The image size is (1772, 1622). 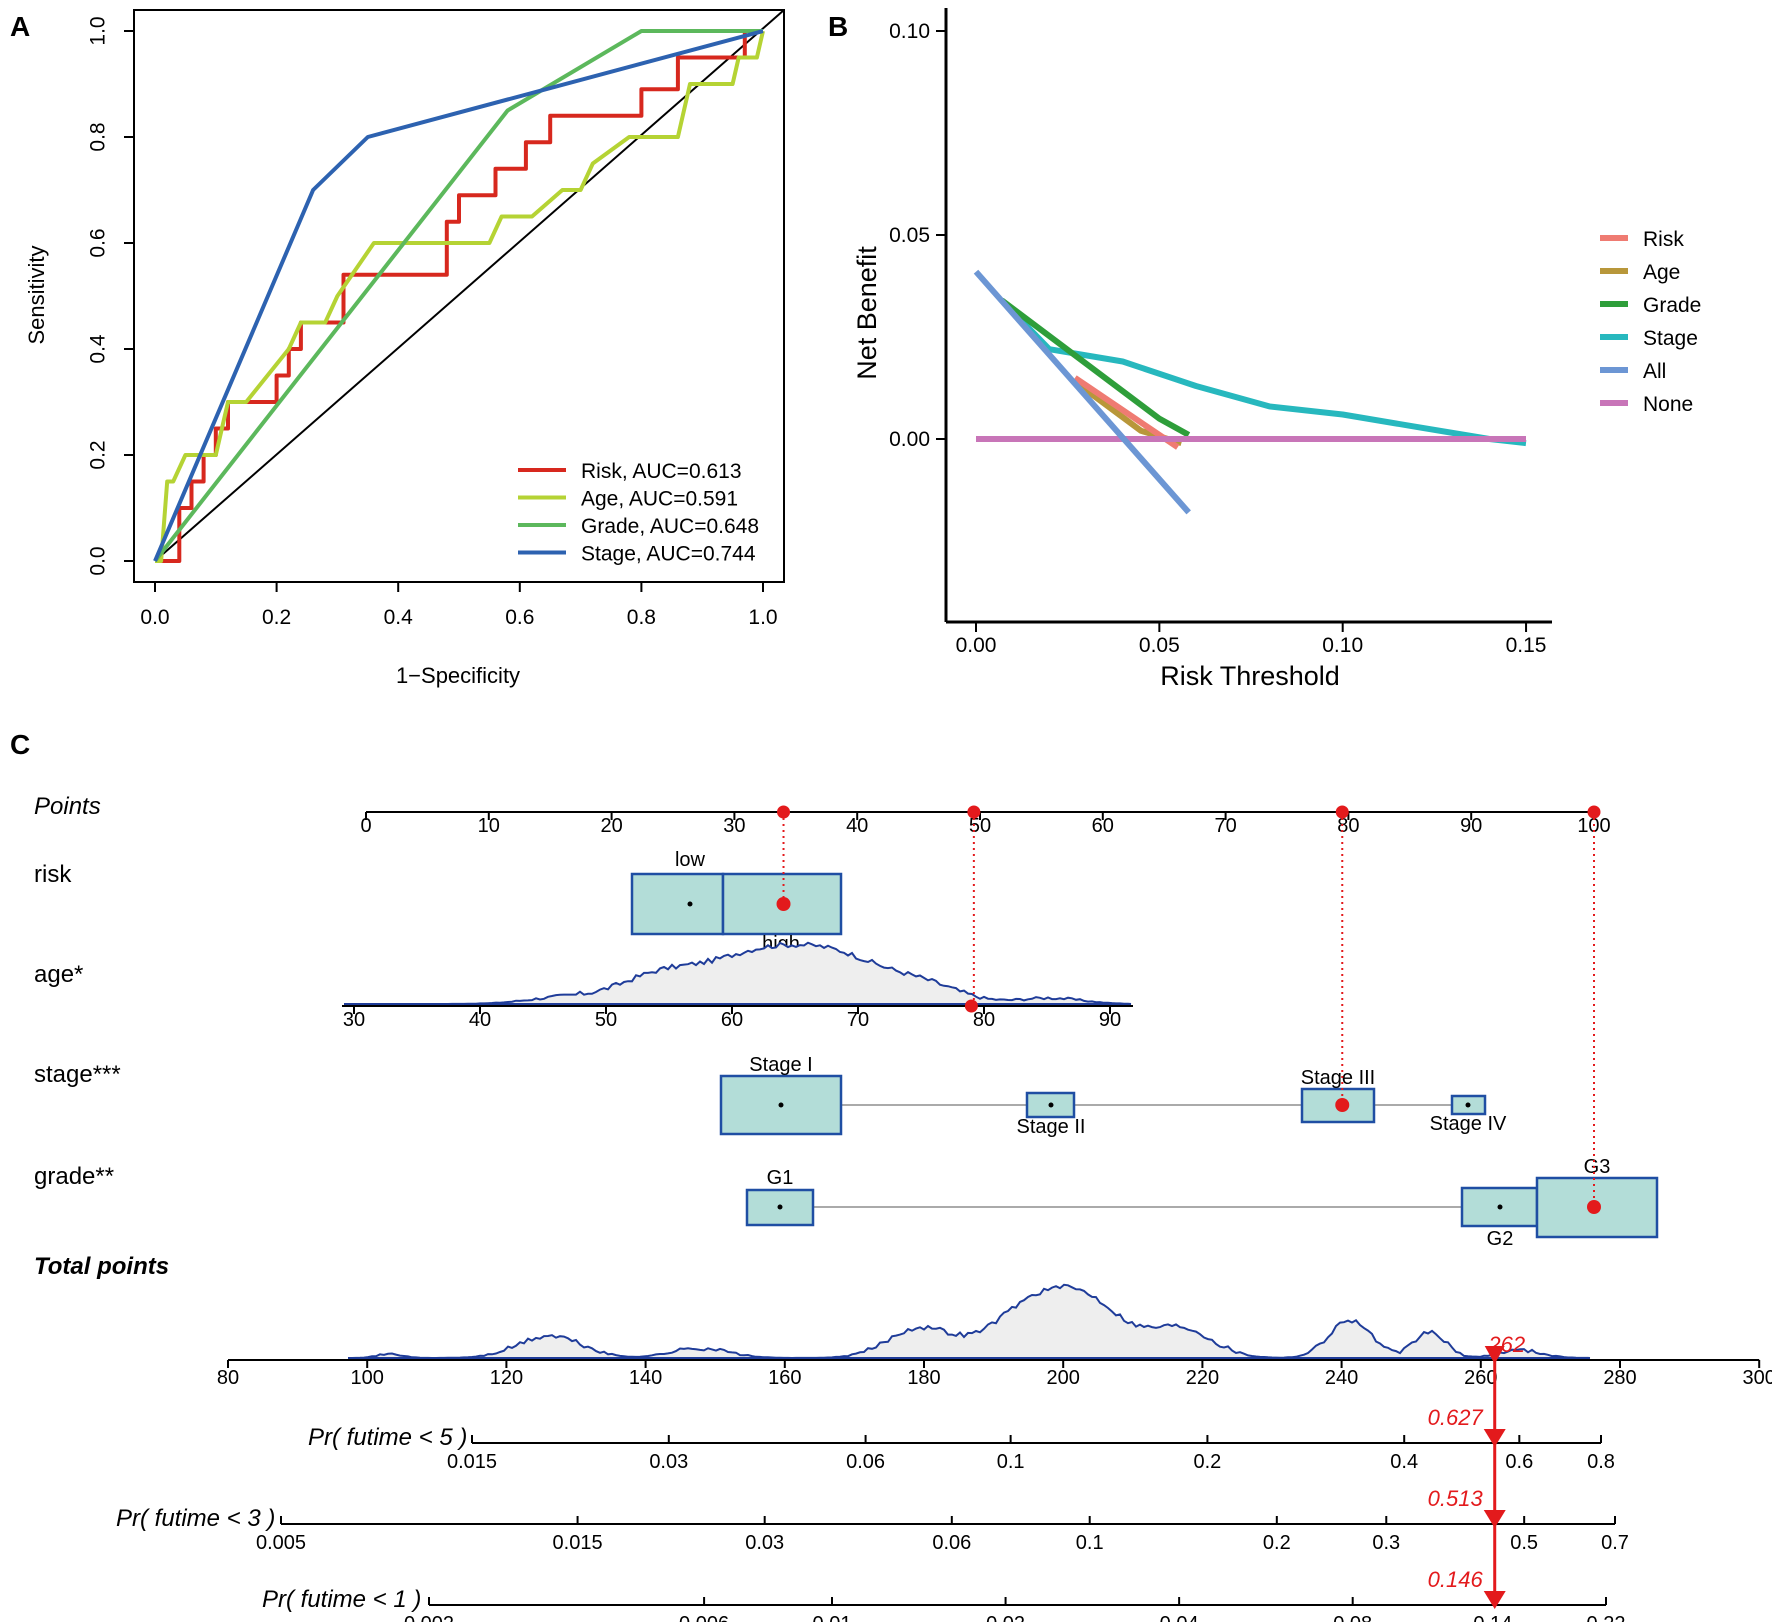 What do you see at coordinates (645, 1378) in the screenshot?
I see `total-points-axis-tick-label: 140` at bounding box center [645, 1378].